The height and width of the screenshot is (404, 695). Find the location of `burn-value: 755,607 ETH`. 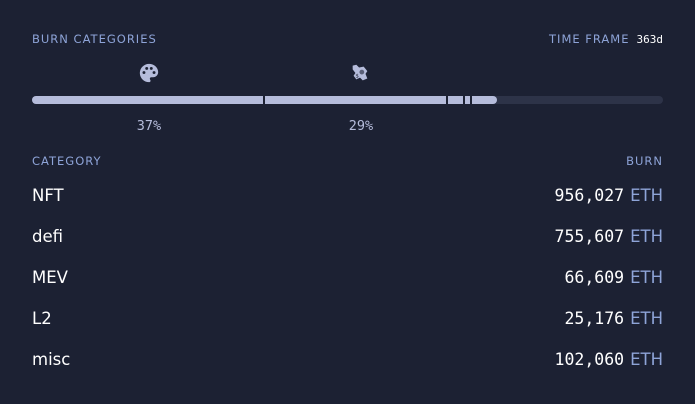

burn-value: 755,607 ETH is located at coordinates (609, 236).